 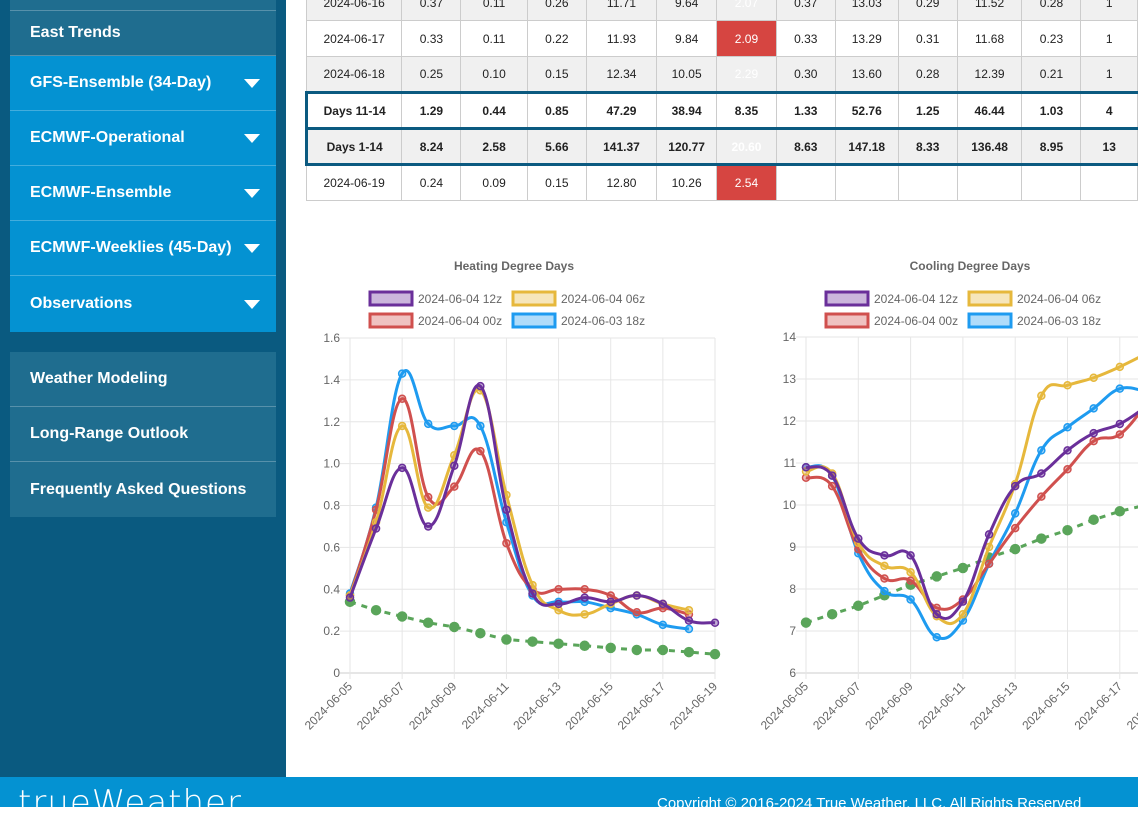 I want to click on y-tick-label: 10, so click(x=790, y=505).